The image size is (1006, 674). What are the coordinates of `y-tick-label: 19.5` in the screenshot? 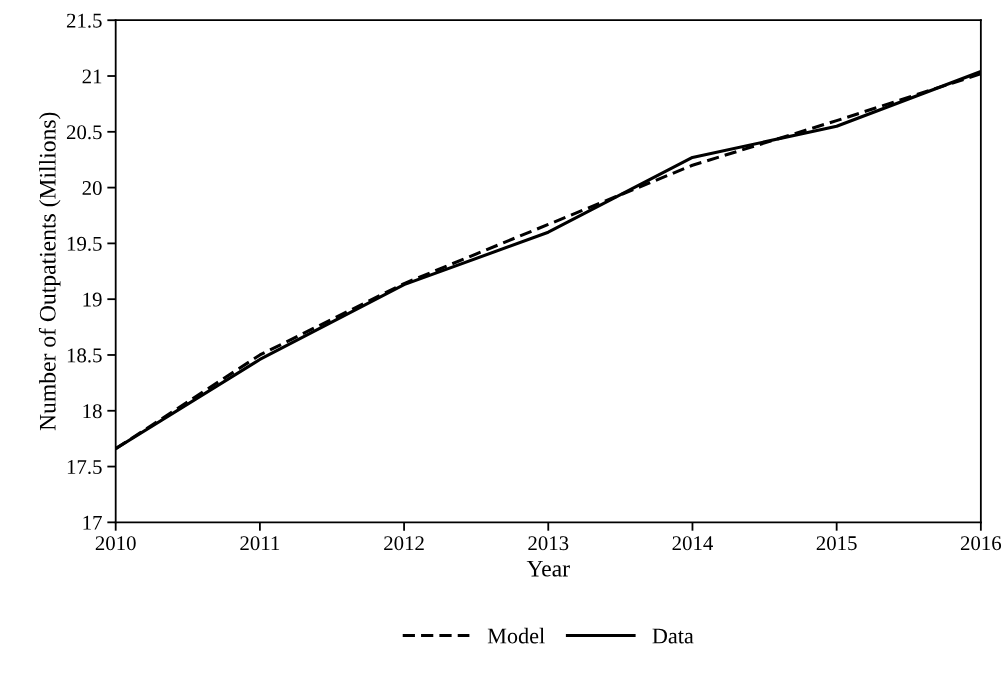 It's located at (84, 243).